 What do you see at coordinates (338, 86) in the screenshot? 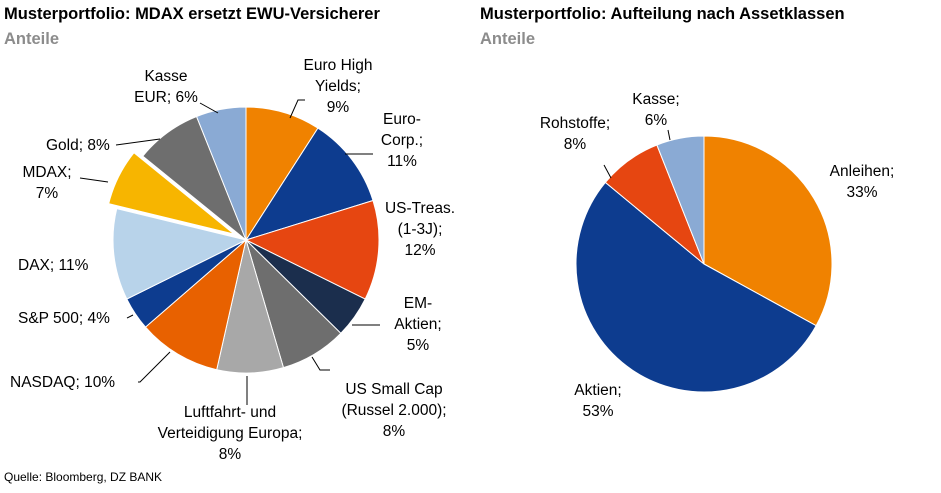
I see `slice-label-euro-high-yields: Euro High Yields; 9%` at bounding box center [338, 86].